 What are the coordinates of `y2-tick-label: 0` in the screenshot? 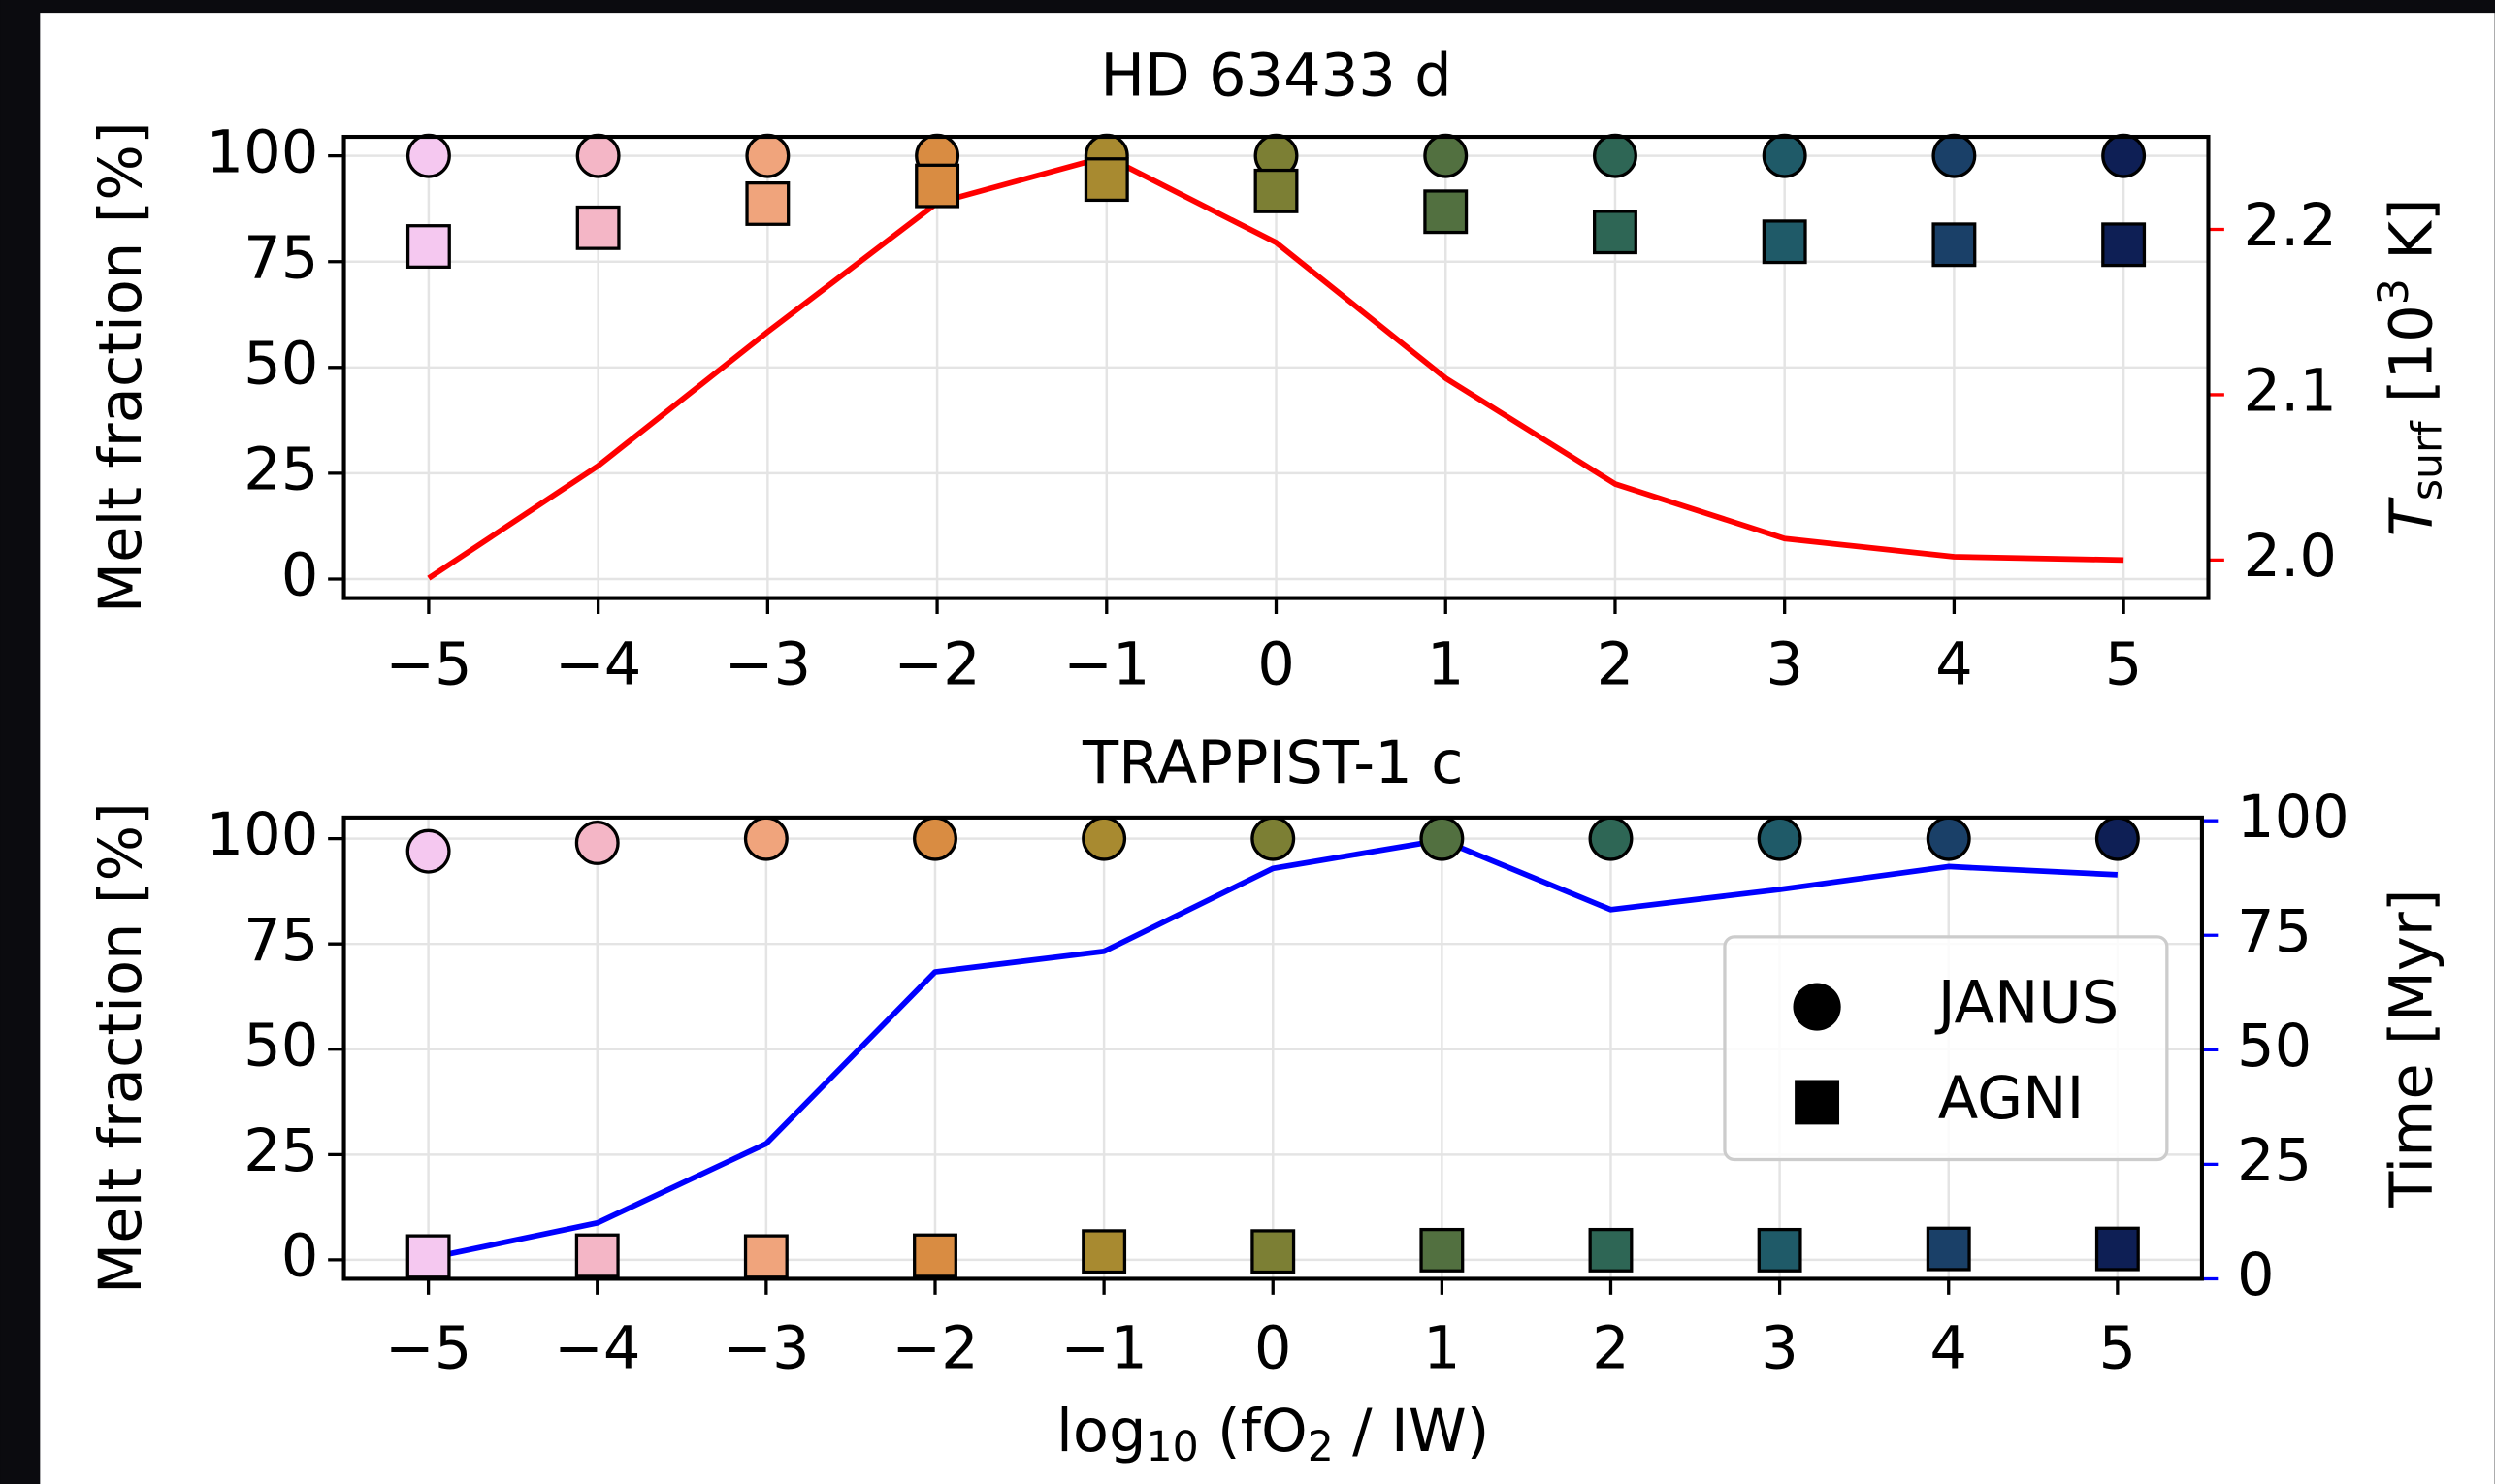 It's located at (2256, 1276).